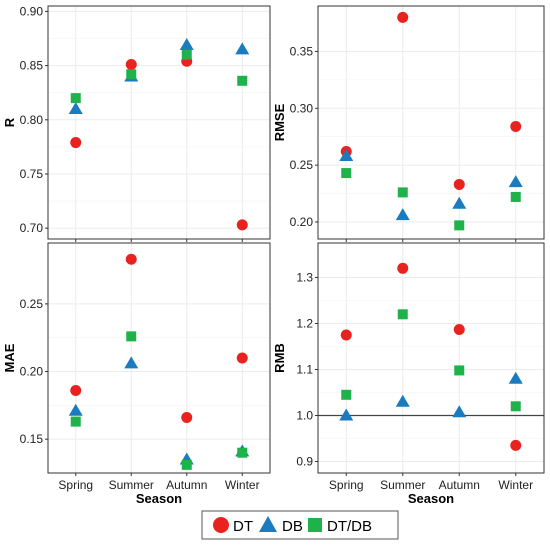  Describe the element at coordinates (242, 80) in the screenshot. I see `panel-r-dt-db-winter-marker` at that location.